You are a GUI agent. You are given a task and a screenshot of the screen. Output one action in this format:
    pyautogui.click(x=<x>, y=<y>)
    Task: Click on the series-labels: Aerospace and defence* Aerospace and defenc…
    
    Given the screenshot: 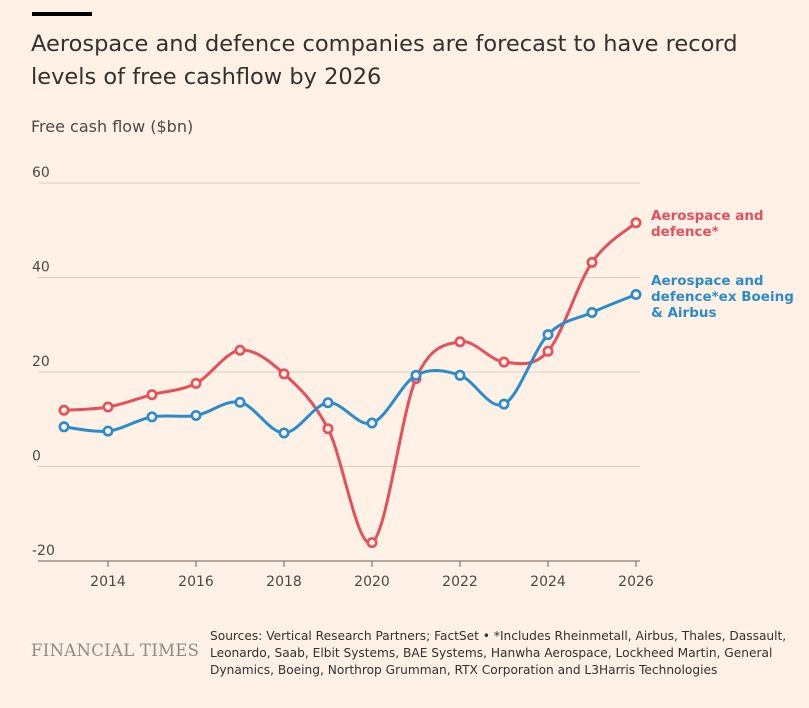 What is the action you would take?
    pyautogui.click(x=722, y=264)
    